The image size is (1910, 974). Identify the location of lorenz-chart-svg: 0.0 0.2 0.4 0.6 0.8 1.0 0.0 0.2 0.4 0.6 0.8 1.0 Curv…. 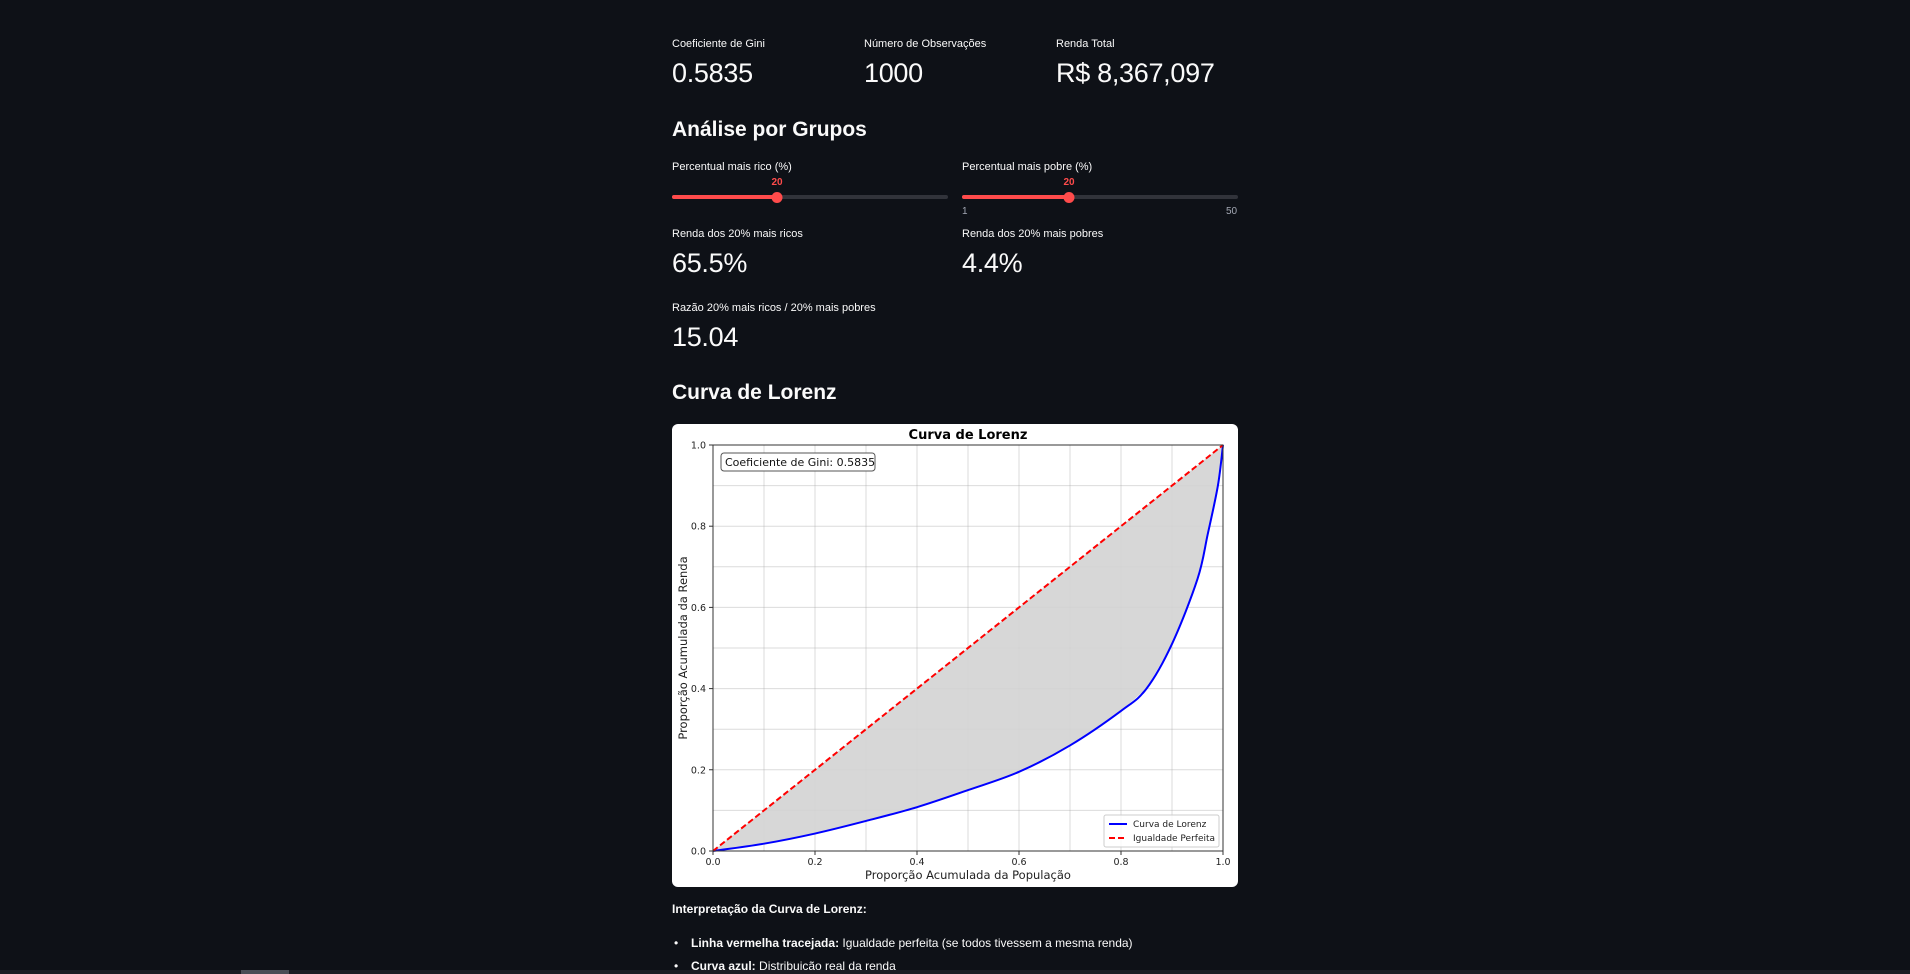
(953, 655).